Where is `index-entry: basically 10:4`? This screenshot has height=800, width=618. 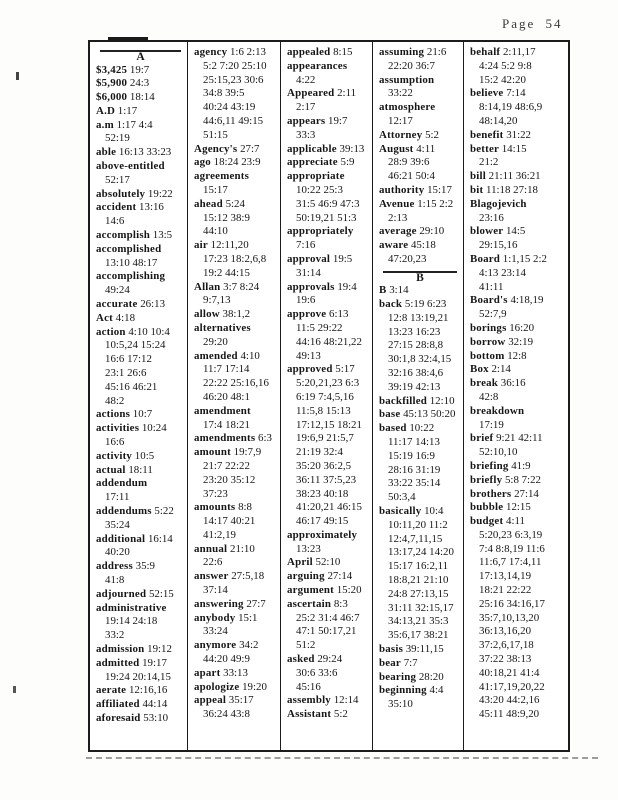 index-entry: basically 10:4 is located at coordinates (411, 511).